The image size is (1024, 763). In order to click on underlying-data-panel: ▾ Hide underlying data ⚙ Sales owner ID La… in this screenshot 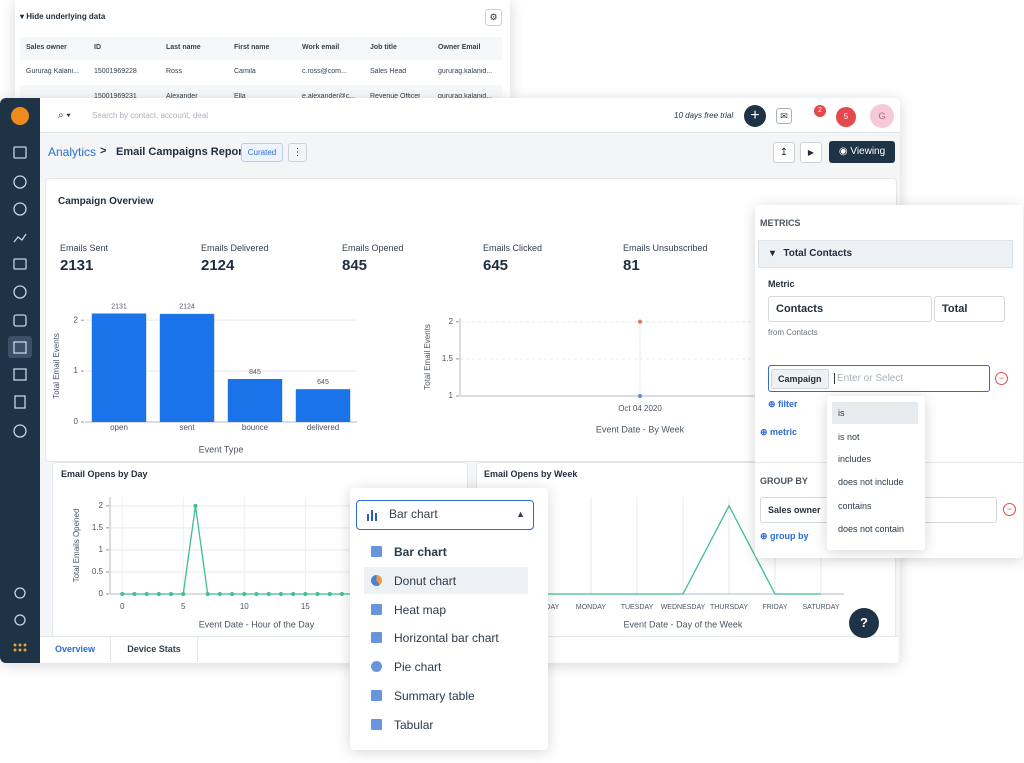, I will do `click(262, 49)`.